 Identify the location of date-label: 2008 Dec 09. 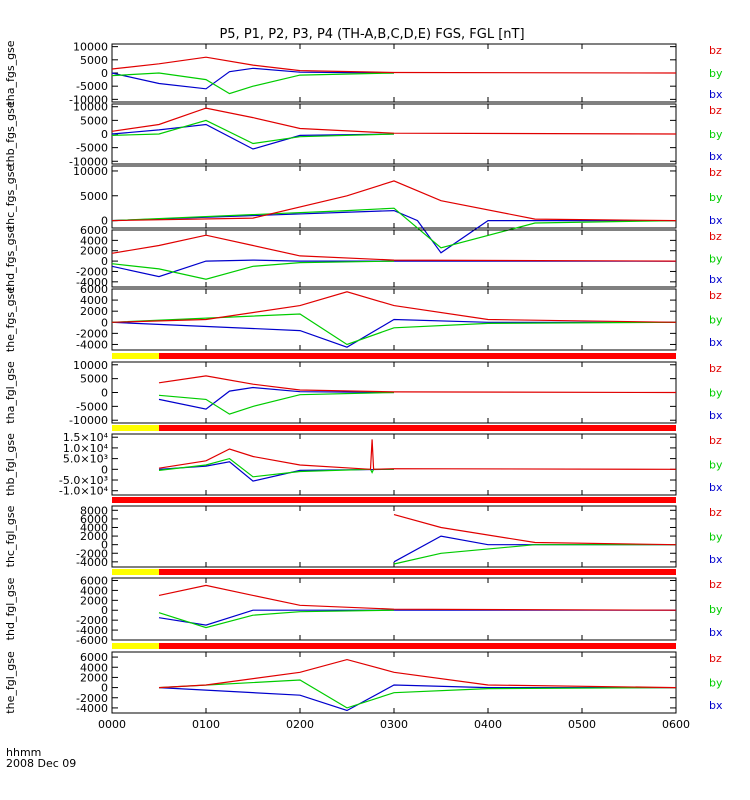
(41, 763).